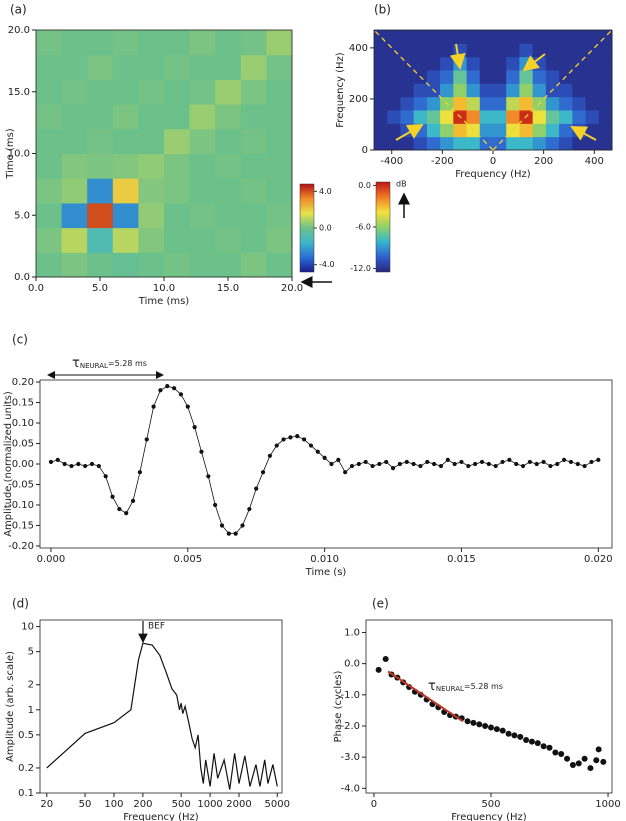 This screenshot has width=626, height=821. Describe the element at coordinates (326, 572) in the screenshot. I see `x-axis-label: Time (s)` at that location.